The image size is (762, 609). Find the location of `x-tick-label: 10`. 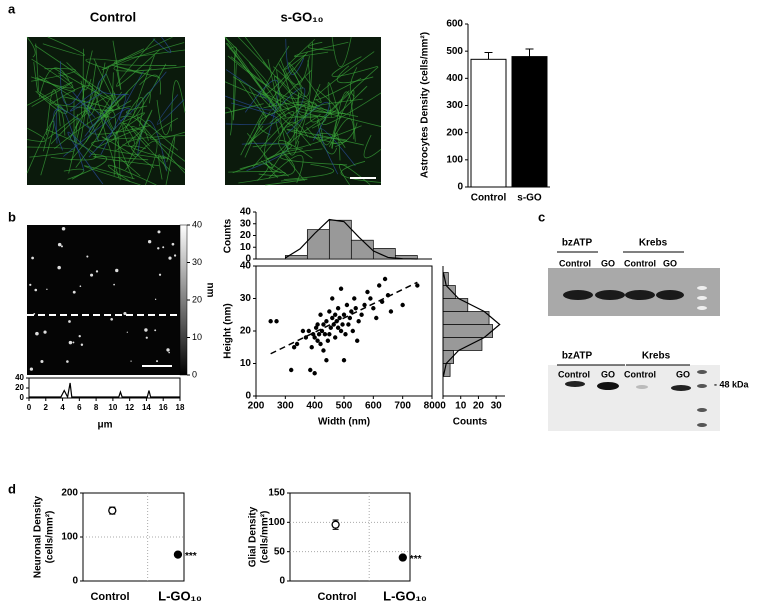

x-tick-label: 10 is located at coordinates (112, 407).